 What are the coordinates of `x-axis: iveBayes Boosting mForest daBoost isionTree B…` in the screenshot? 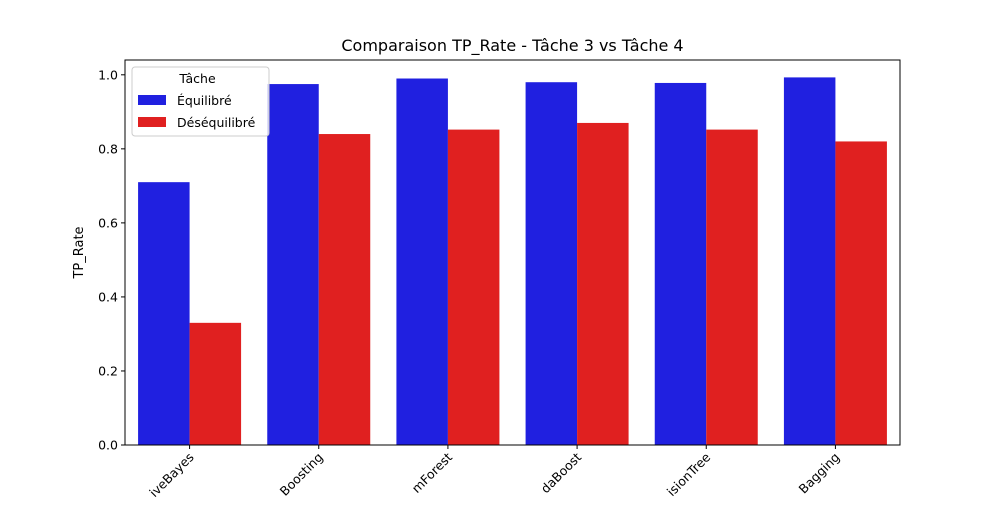 It's located at (494, 472).